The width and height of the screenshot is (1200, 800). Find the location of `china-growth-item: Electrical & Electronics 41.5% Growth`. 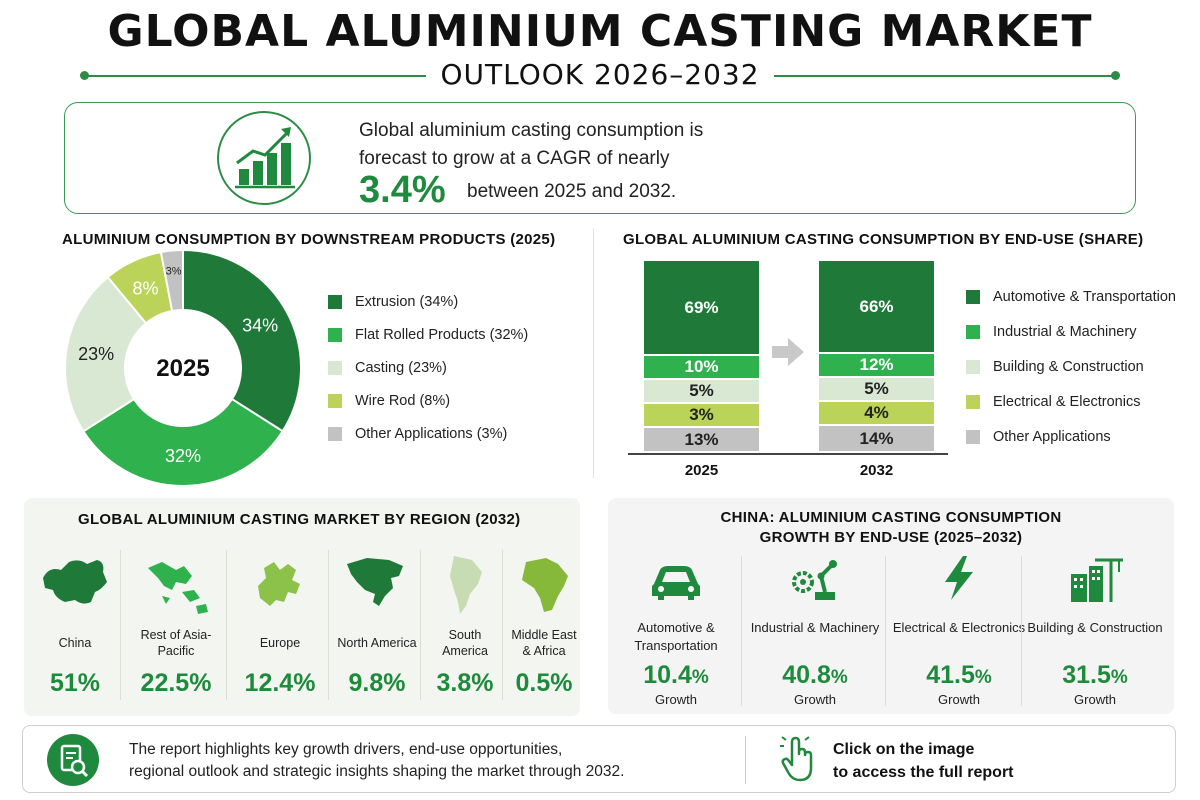

china-growth-item: Electrical & Electronics 41.5% Growth is located at coordinates (959, 629).